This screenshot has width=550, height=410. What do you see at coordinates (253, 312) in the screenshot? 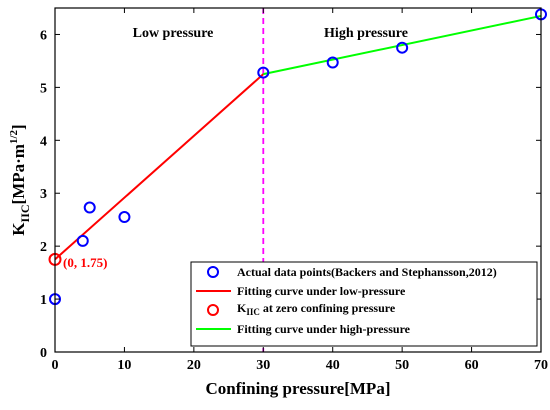
I see `legend-zero-sub: IIC` at bounding box center [253, 312].